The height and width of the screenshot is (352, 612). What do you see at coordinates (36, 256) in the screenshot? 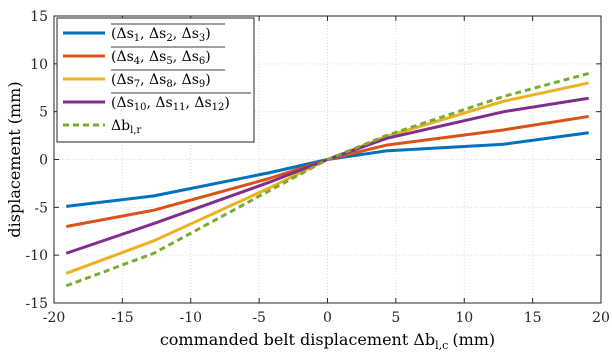
I see `y-tick-label: -10` at bounding box center [36, 256].